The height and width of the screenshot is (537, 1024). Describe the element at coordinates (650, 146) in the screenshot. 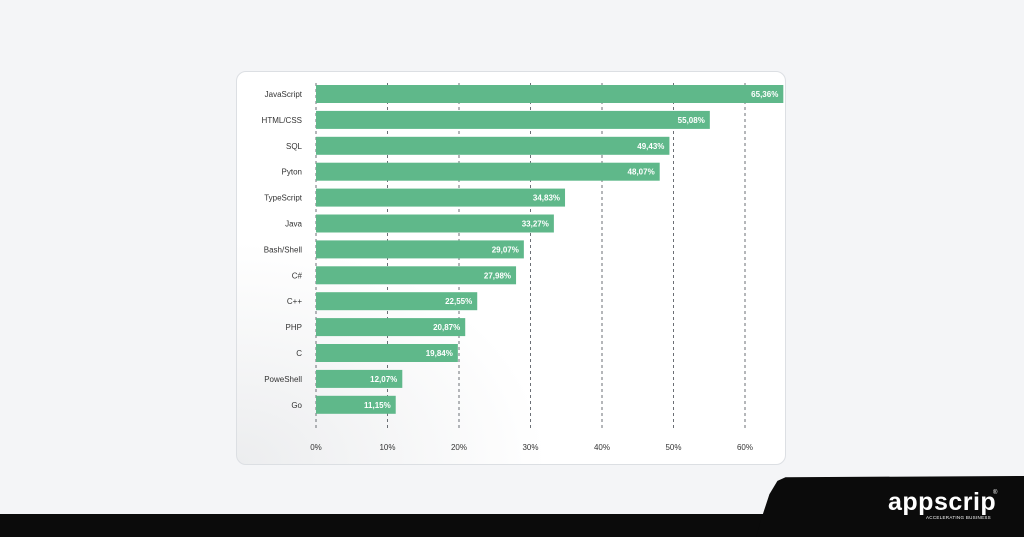

I see `value-label: 49,43%` at that location.